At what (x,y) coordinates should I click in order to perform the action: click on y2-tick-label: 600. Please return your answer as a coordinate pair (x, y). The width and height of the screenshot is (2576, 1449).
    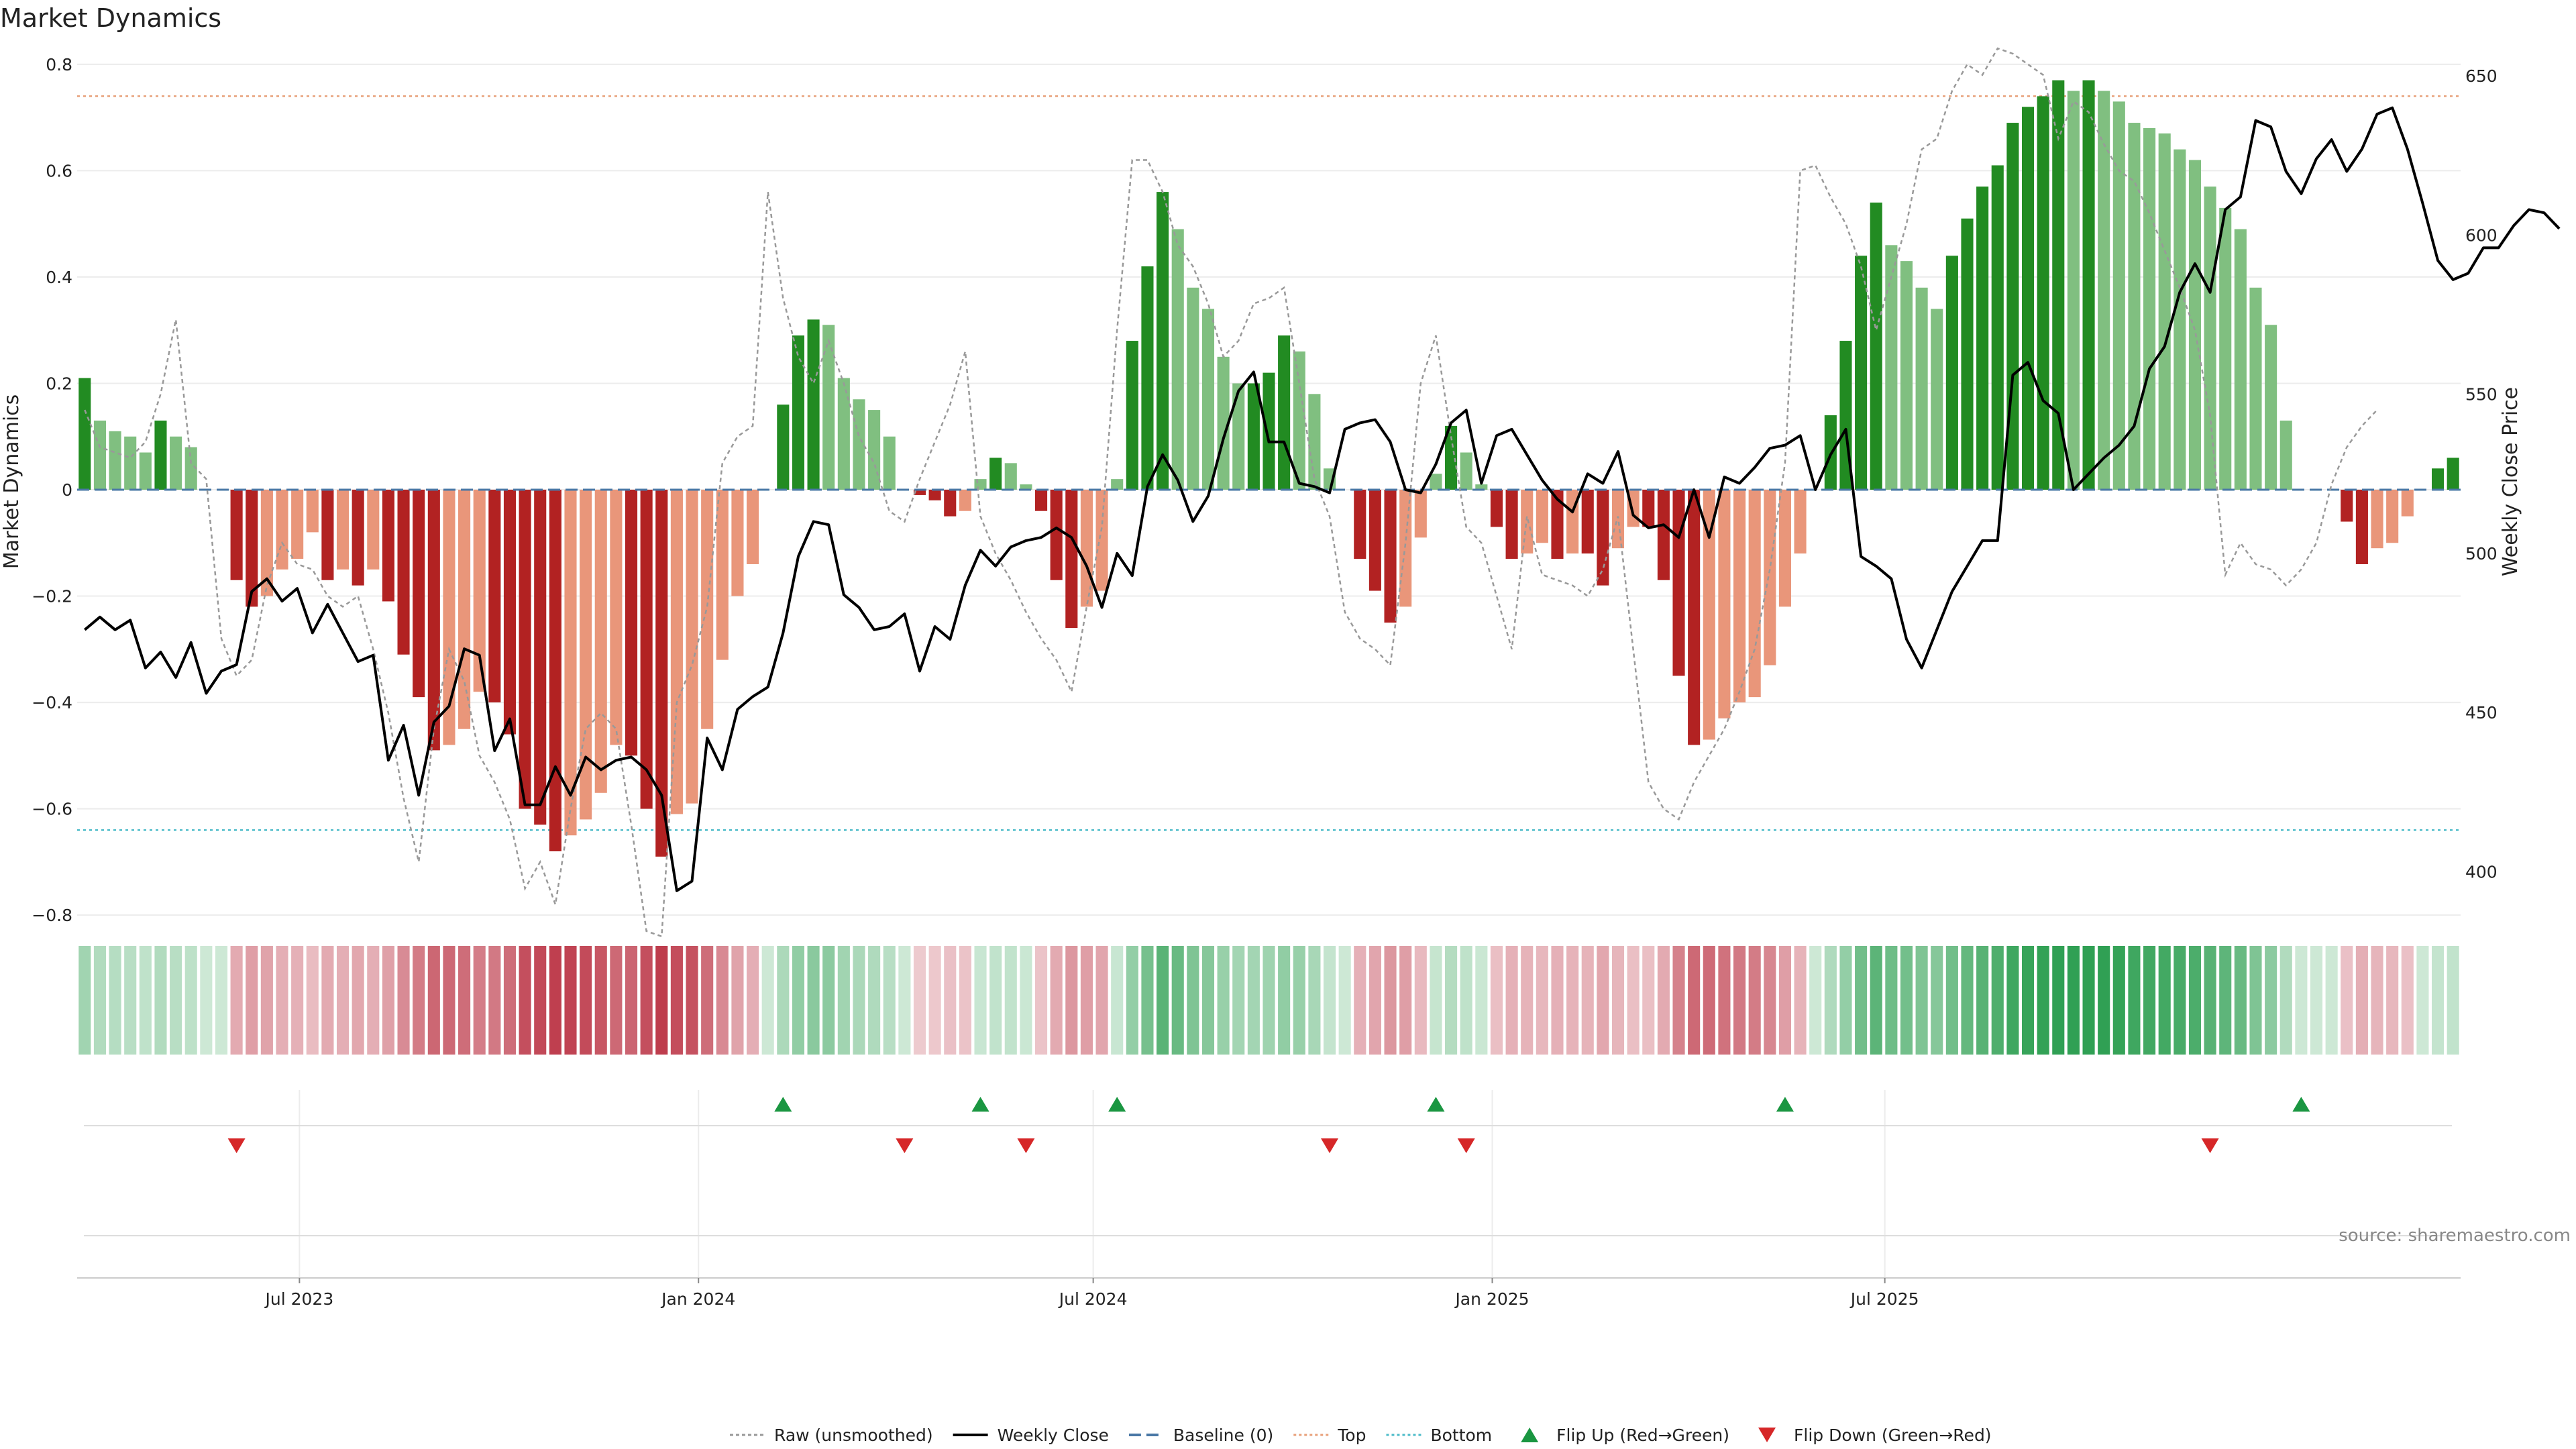
    Looking at the image, I should click on (2481, 235).